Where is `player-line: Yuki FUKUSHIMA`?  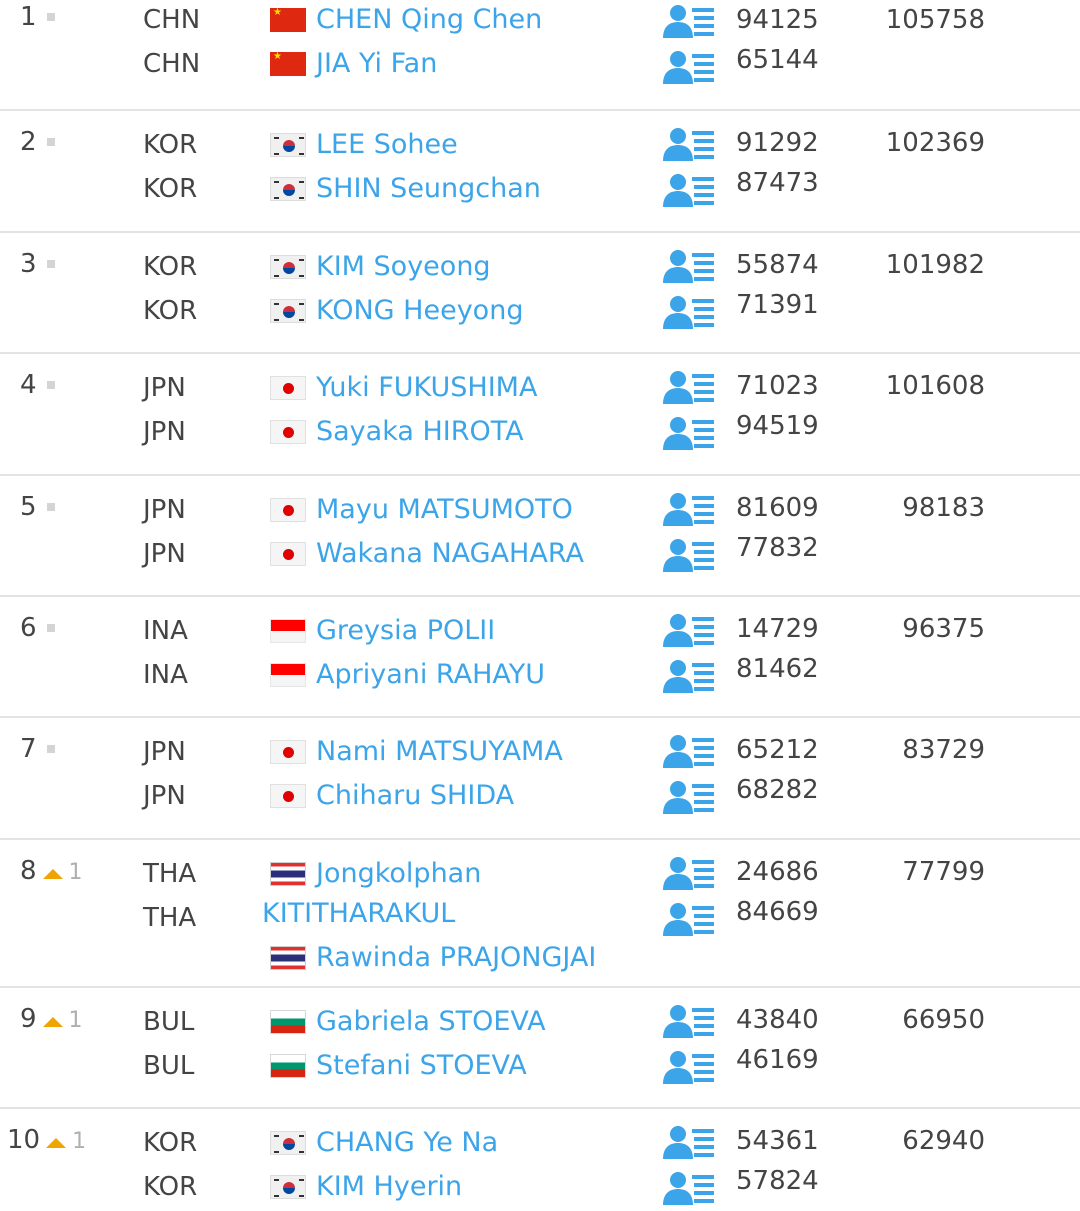
player-line: Yuki FUKUSHIMA is located at coordinates (403, 388).